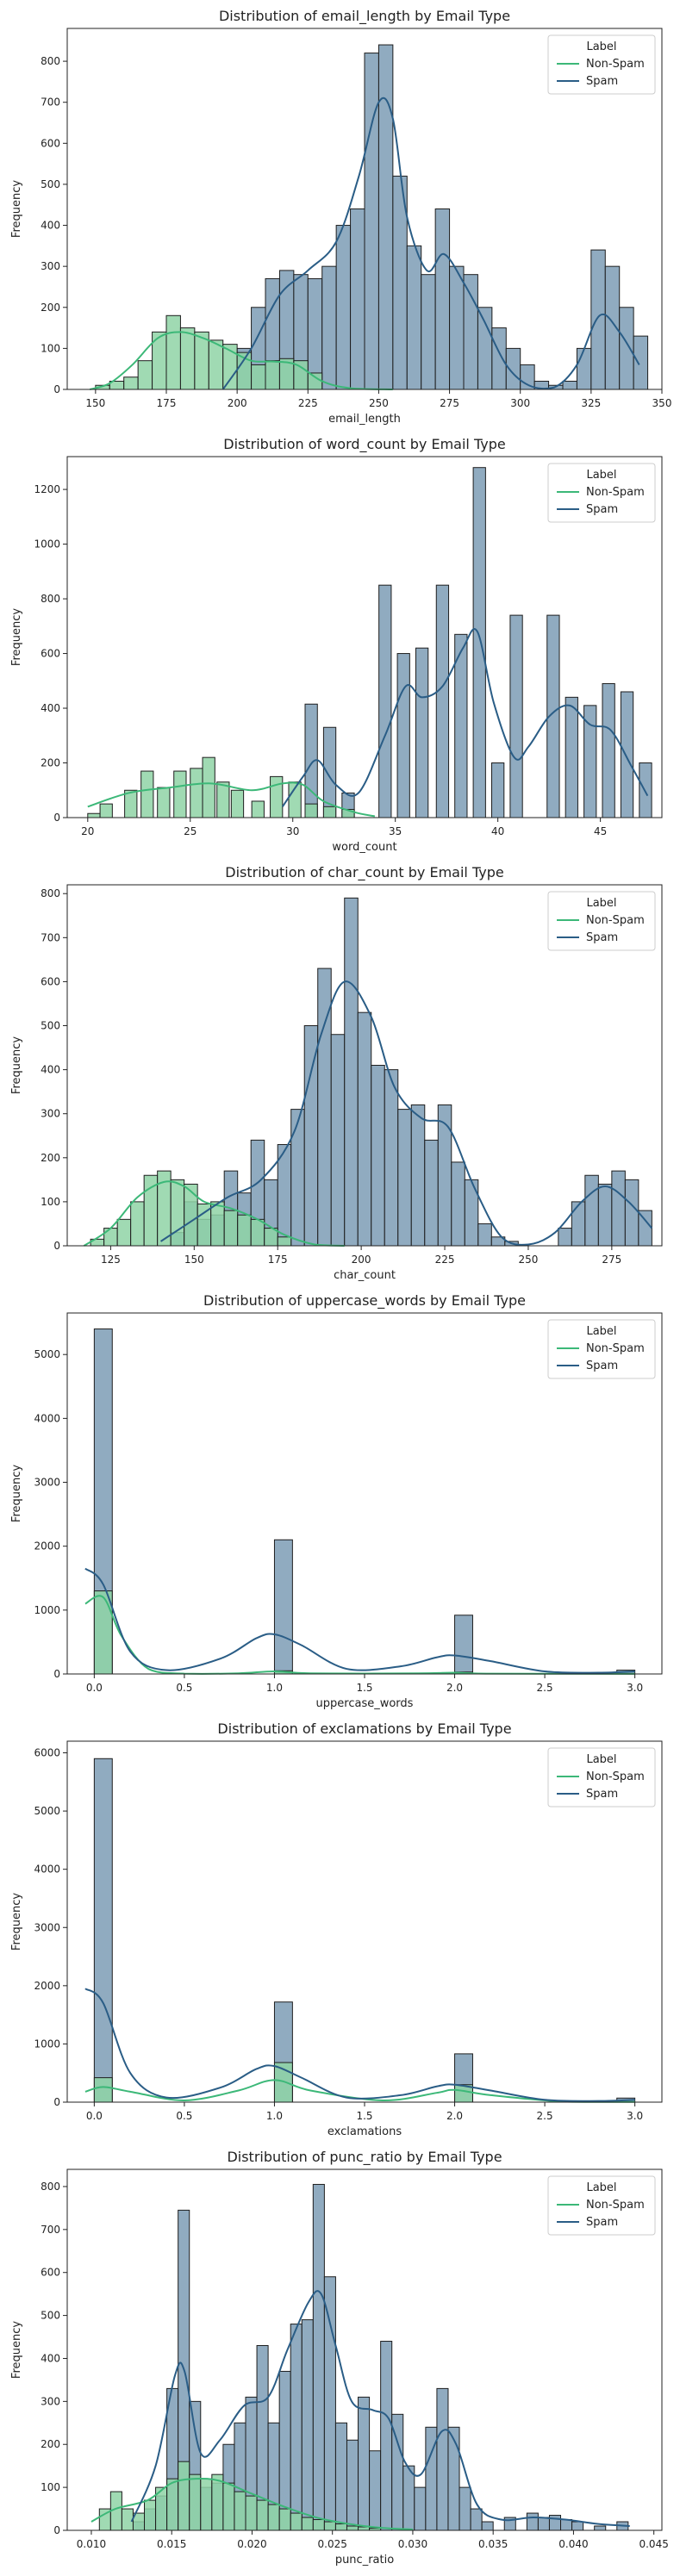 The width and height of the screenshot is (680, 2576). Describe the element at coordinates (51, 103) in the screenshot. I see `y-tick-label: 700` at that location.